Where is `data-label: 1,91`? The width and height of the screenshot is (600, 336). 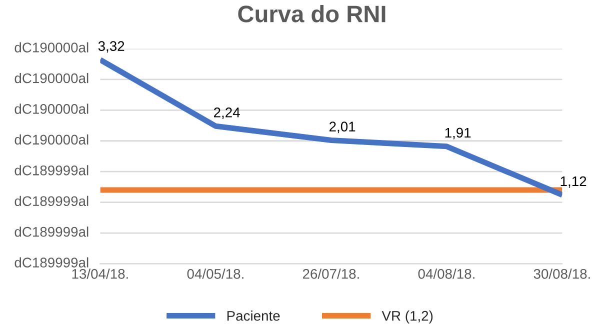 data-label: 1,91 is located at coordinates (458, 134).